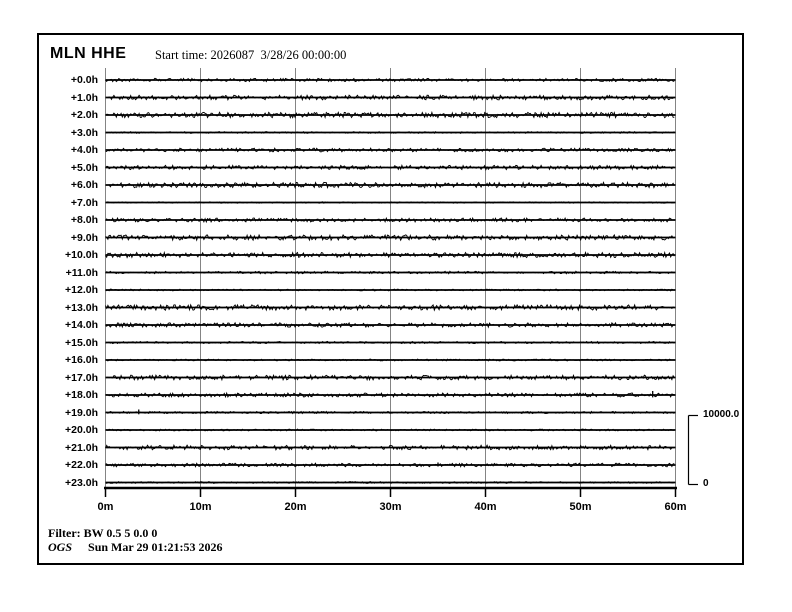  What do you see at coordinates (485, 507) in the screenshot?
I see `x-axis-tick-label: 40m` at bounding box center [485, 507].